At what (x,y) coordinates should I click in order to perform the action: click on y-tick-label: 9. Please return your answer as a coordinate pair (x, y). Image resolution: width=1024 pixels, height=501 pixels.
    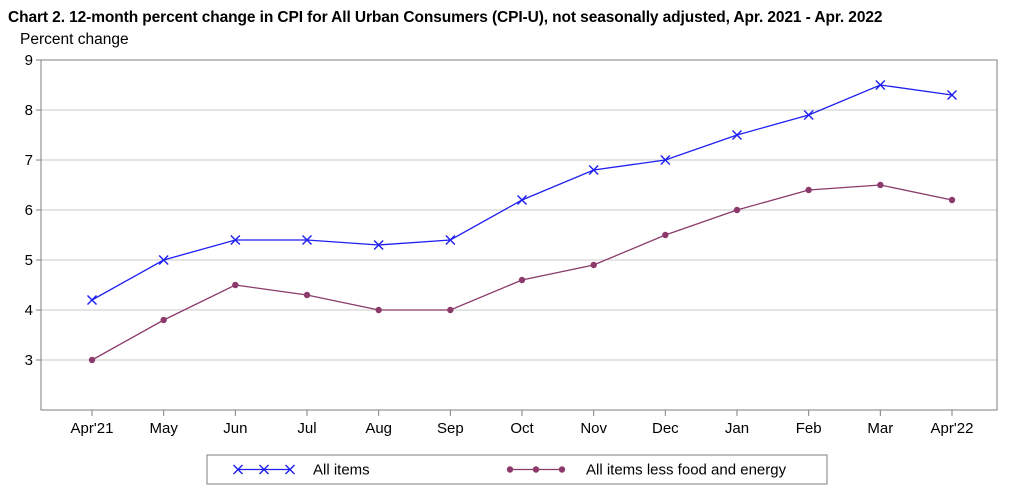
    Looking at the image, I should click on (29, 60).